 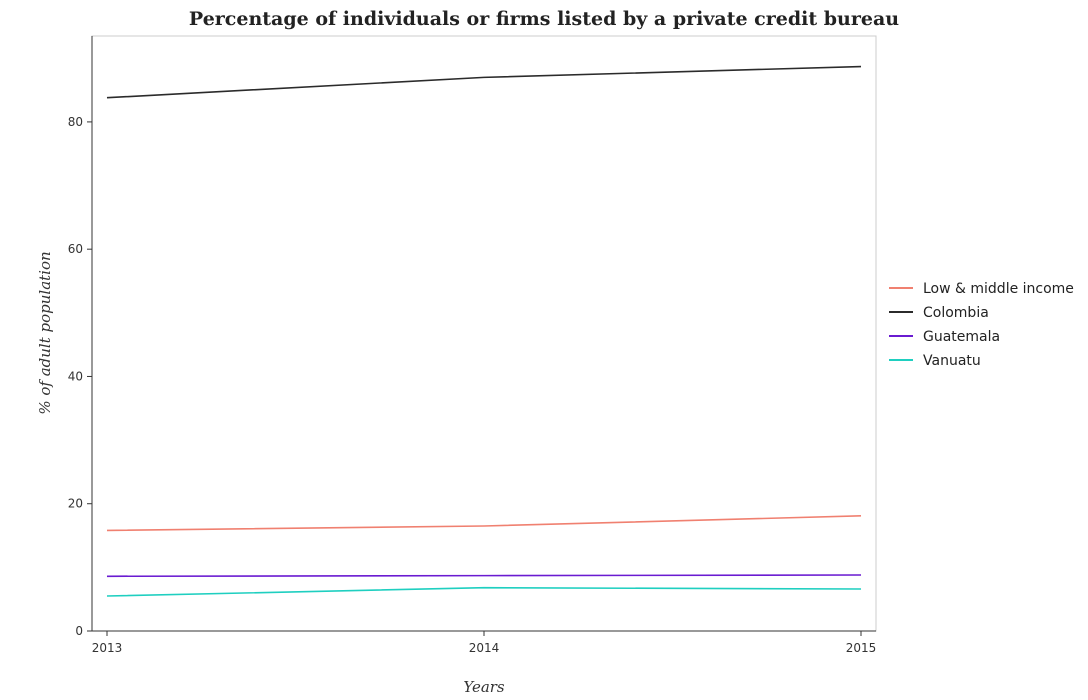 What do you see at coordinates (861, 648) in the screenshot?
I see `x-tick-label: 2015` at bounding box center [861, 648].